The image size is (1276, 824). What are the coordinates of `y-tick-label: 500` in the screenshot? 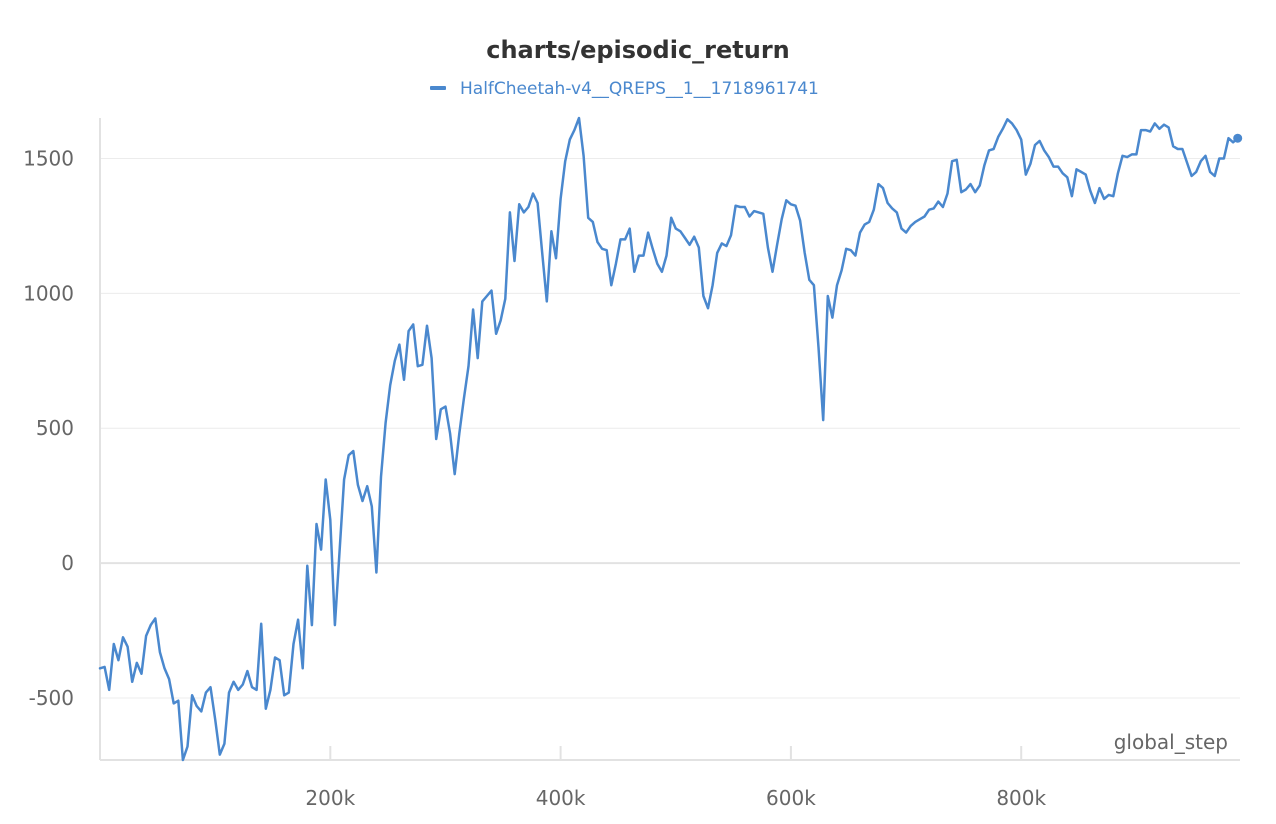 It's located at (55, 428).